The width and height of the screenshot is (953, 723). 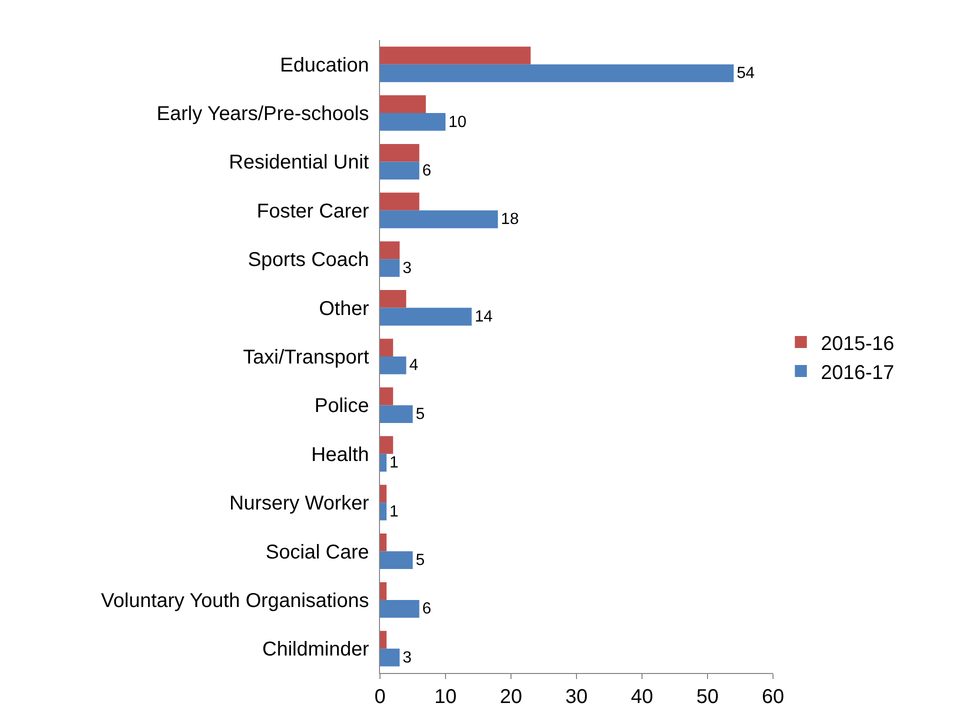 I want to click on y-tick-label: Residential Unit, so click(x=299, y=163).